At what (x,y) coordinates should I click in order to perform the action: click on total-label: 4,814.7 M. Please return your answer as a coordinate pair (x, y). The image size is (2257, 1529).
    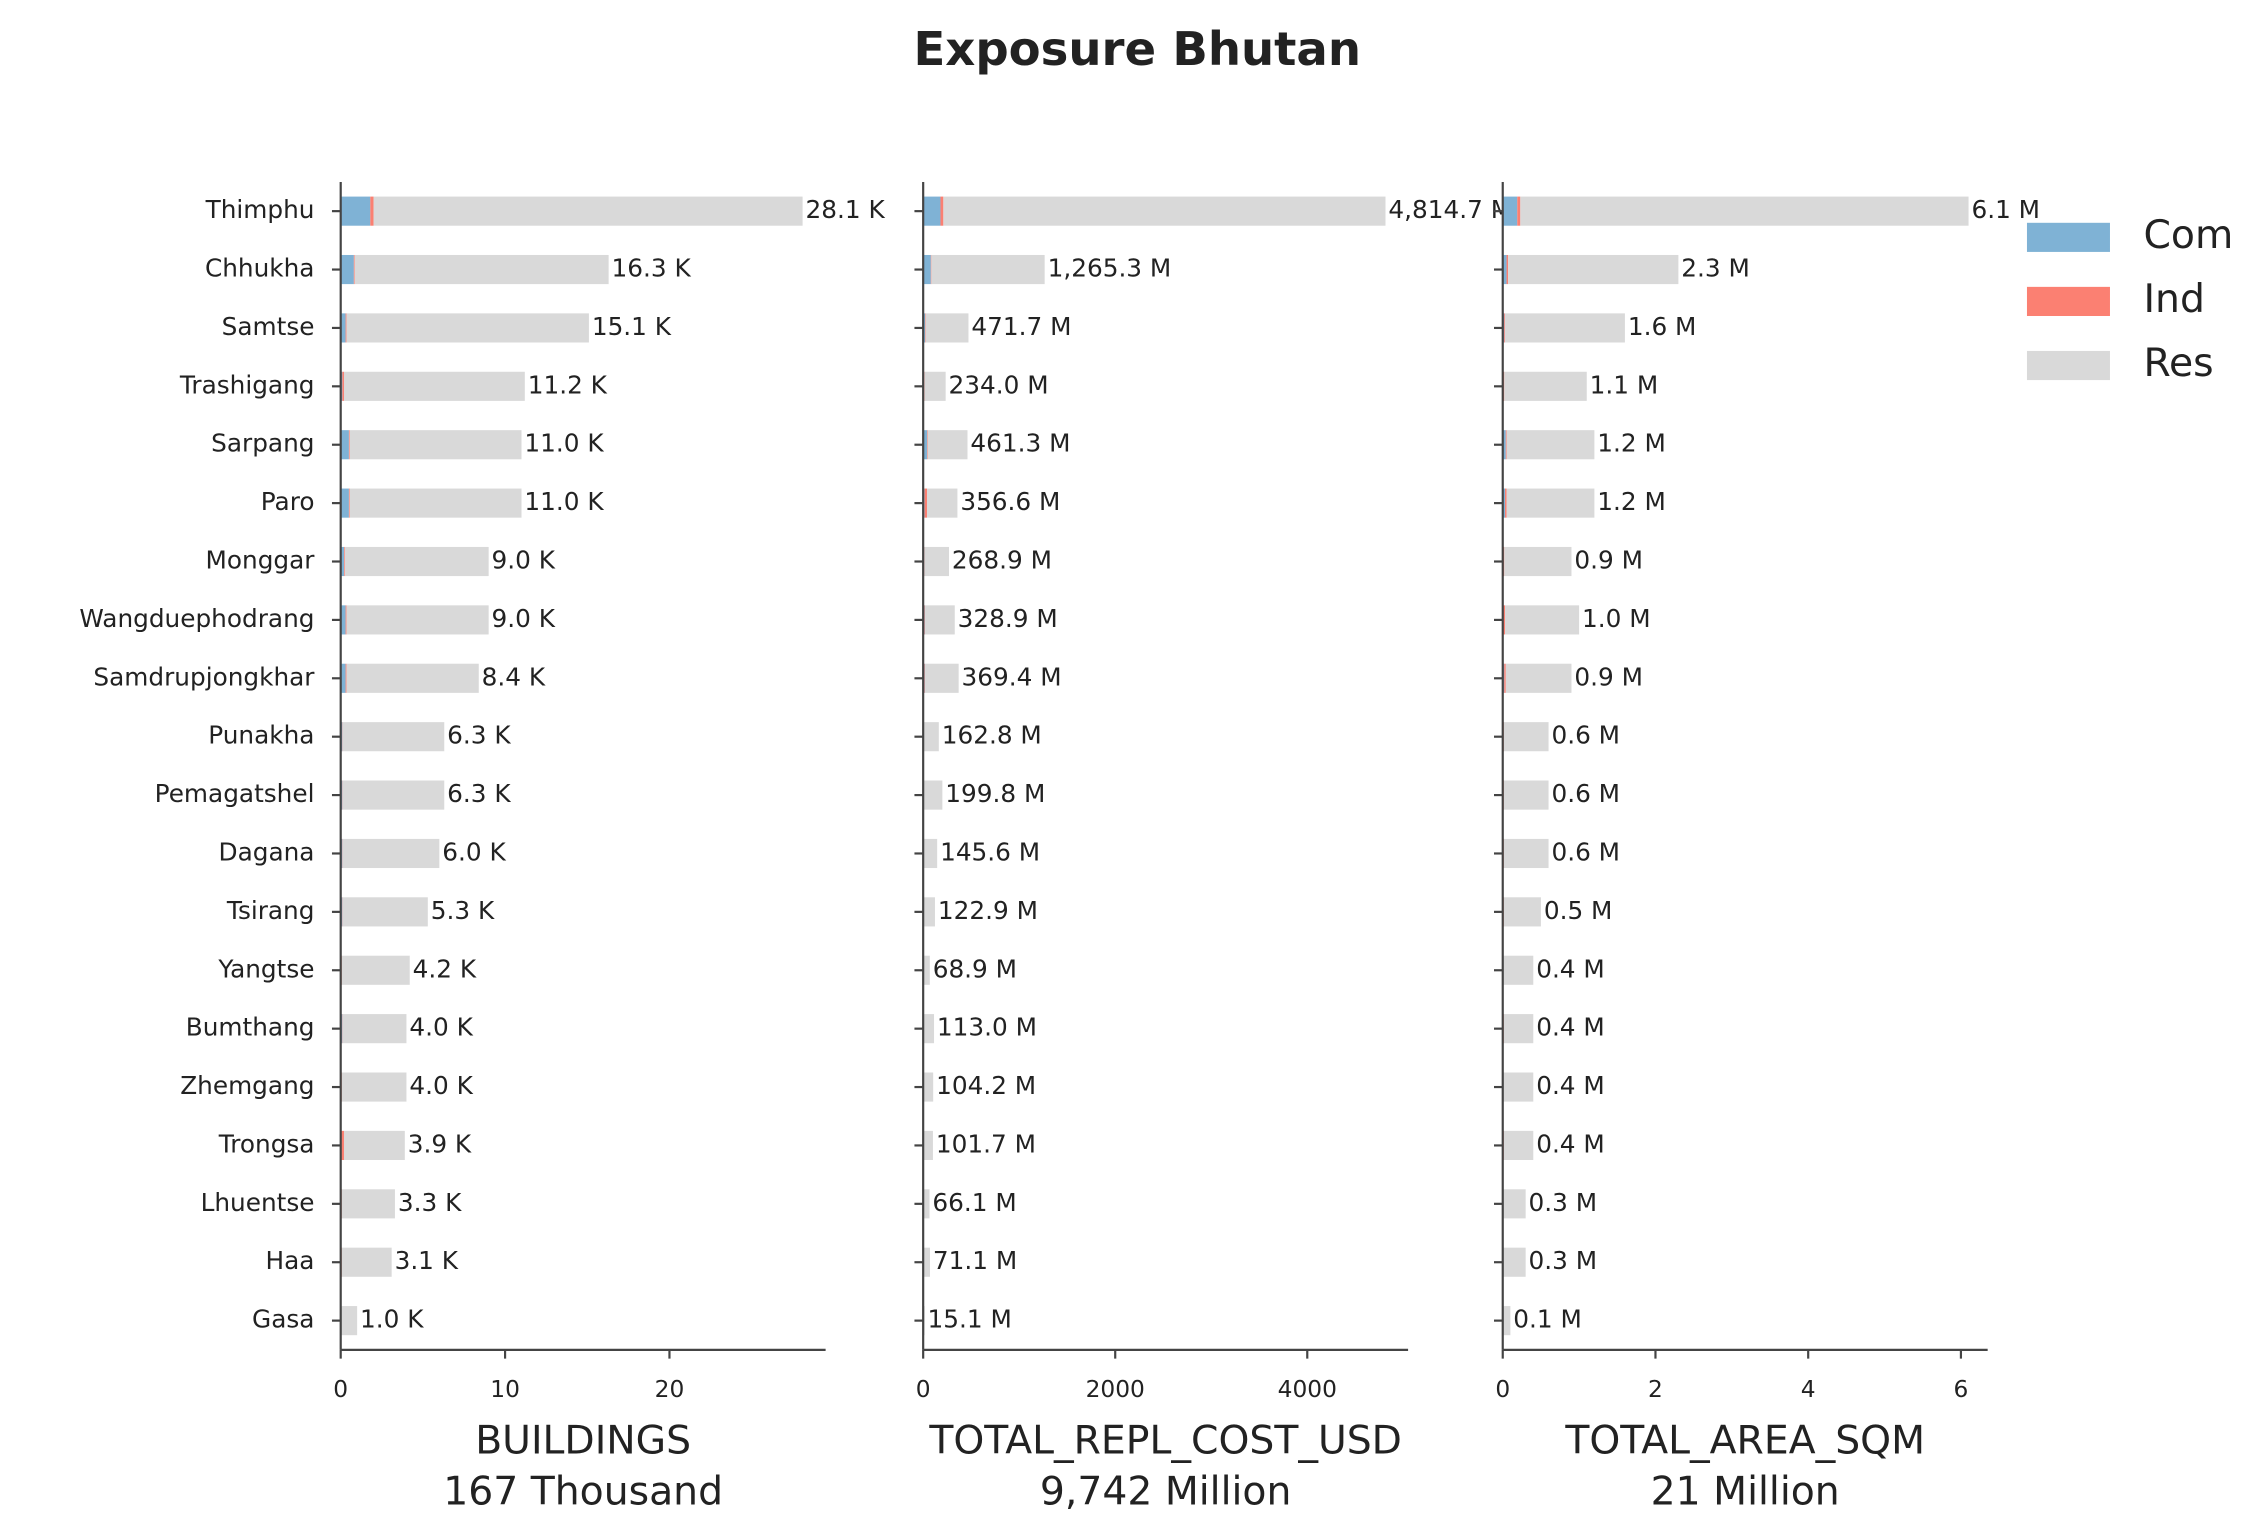
    Looking at the image, I should click on (1450, 209).